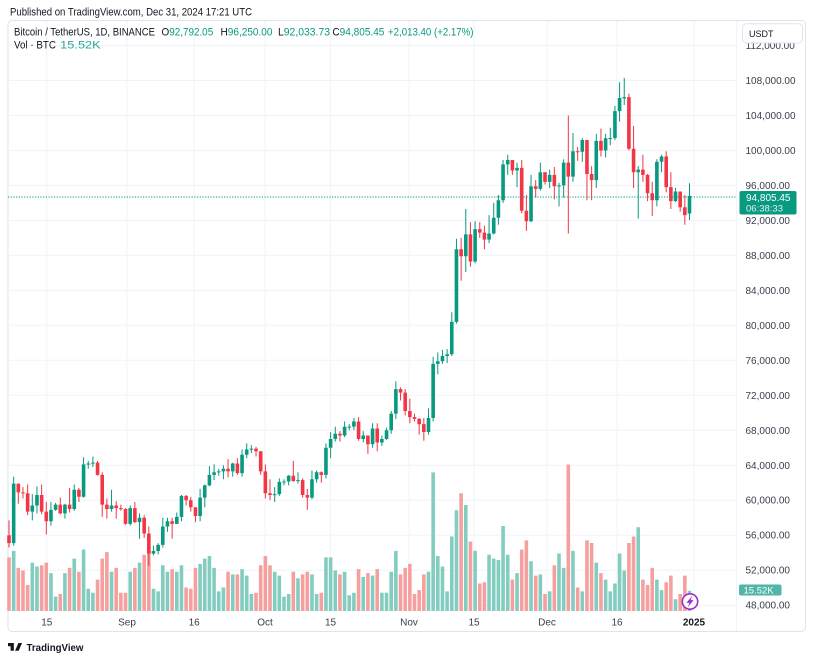  I want to click on svg-text: TradingView, so click(56, 648).